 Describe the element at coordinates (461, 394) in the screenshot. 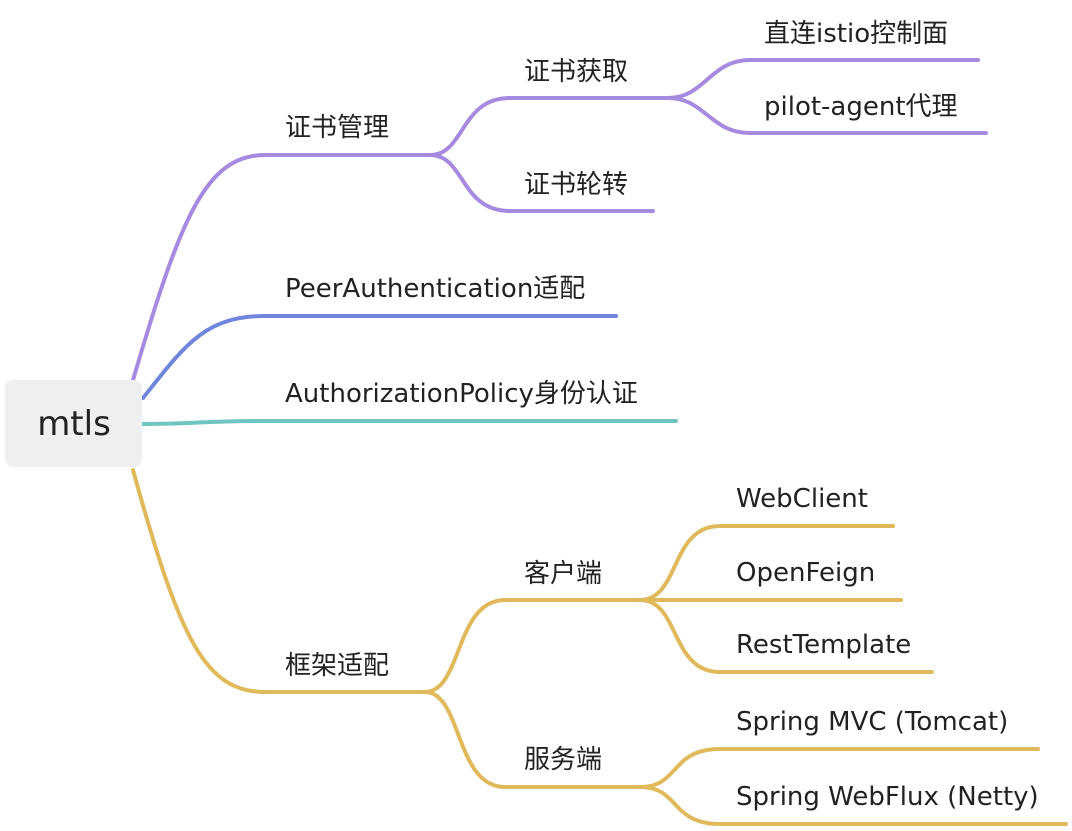

I see `node-authz-policy: AuthorizationPolicy身份认证` at that location.